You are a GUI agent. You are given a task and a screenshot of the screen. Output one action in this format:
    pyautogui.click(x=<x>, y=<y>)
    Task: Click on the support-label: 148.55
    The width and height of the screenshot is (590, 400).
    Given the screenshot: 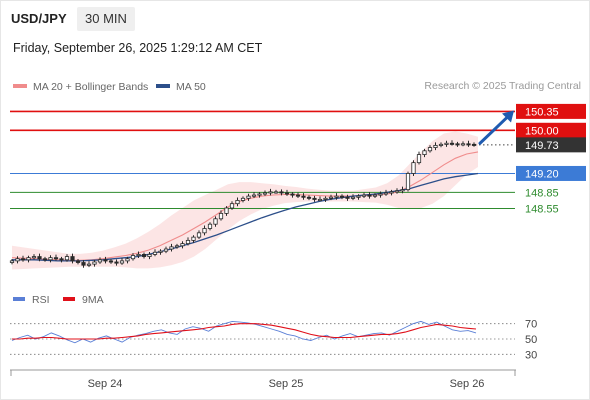 What is the action you would take?
    pyautogui.click(x=542, y=210)
    